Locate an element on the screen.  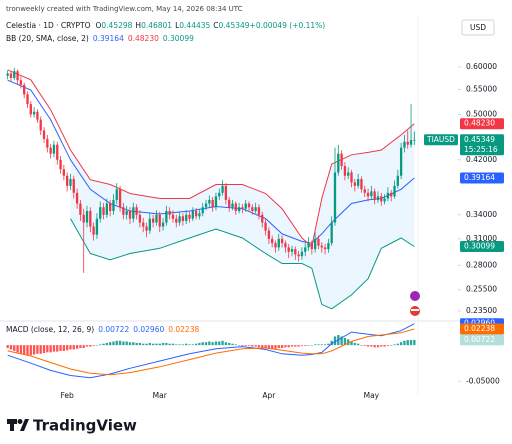
price-badge-label: 0.39164 is located at coordinates (479, 177).